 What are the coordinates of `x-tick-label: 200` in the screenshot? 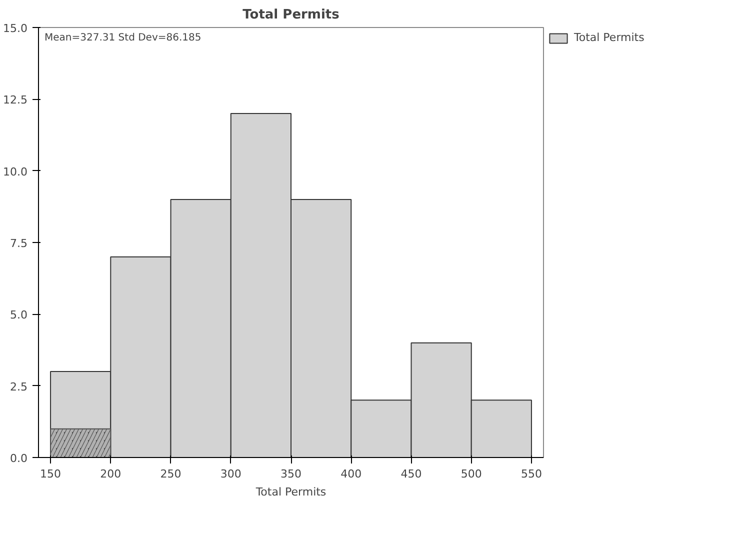 It's located at (111, 474).